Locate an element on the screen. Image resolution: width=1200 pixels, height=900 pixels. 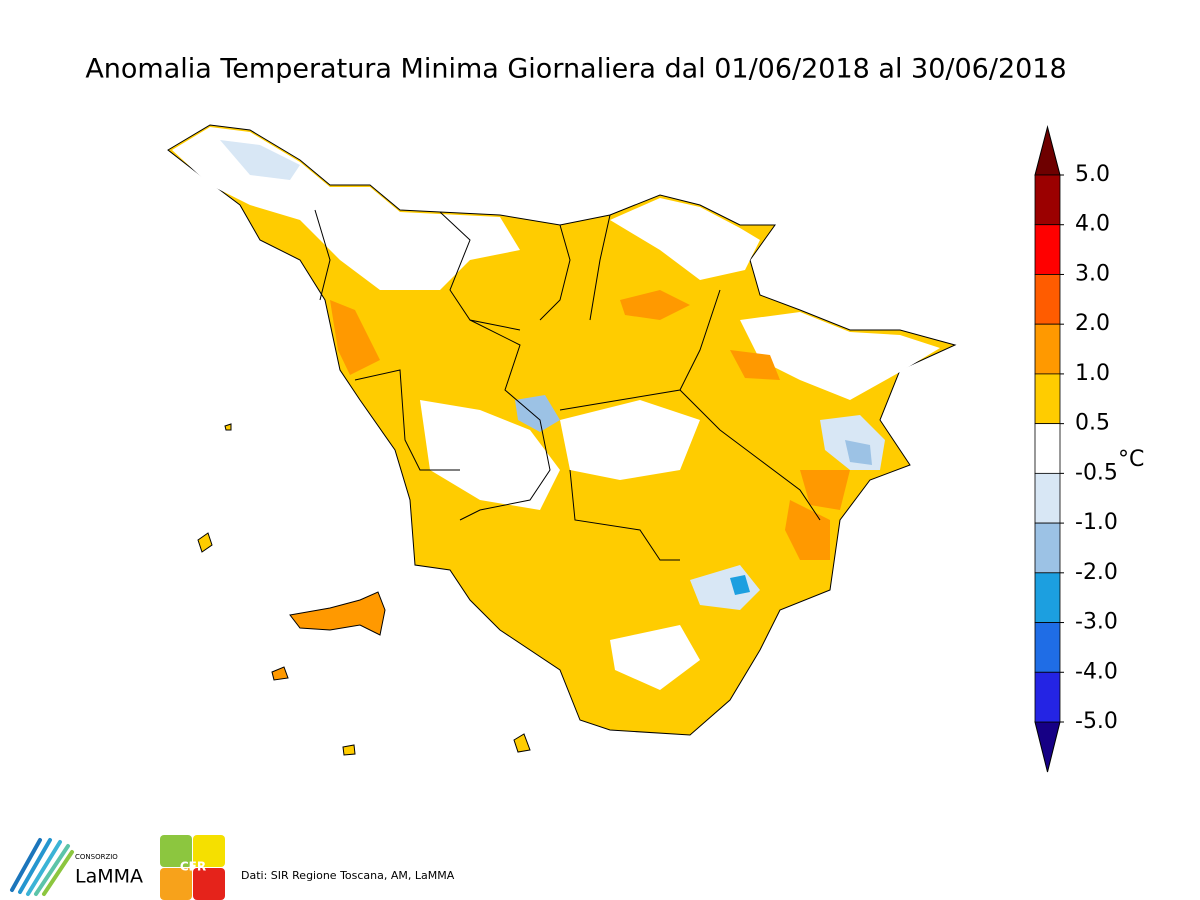
colorbar-label: 0.5 is located at coordinates (1092, 423).